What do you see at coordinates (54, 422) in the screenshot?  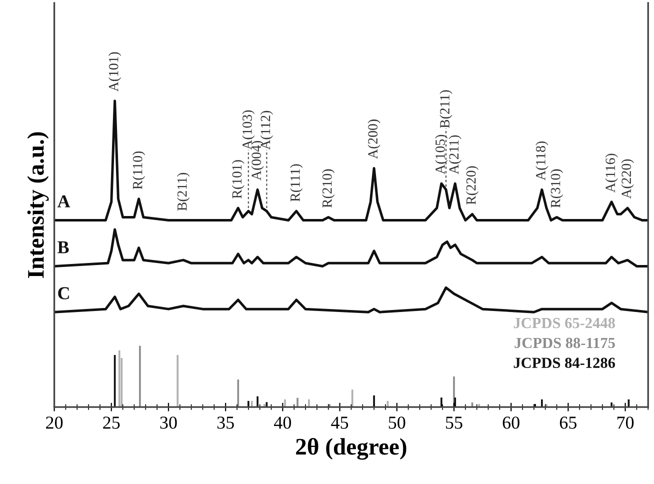 I see `x-tick-label: 20` at bounding box center [54, 422].